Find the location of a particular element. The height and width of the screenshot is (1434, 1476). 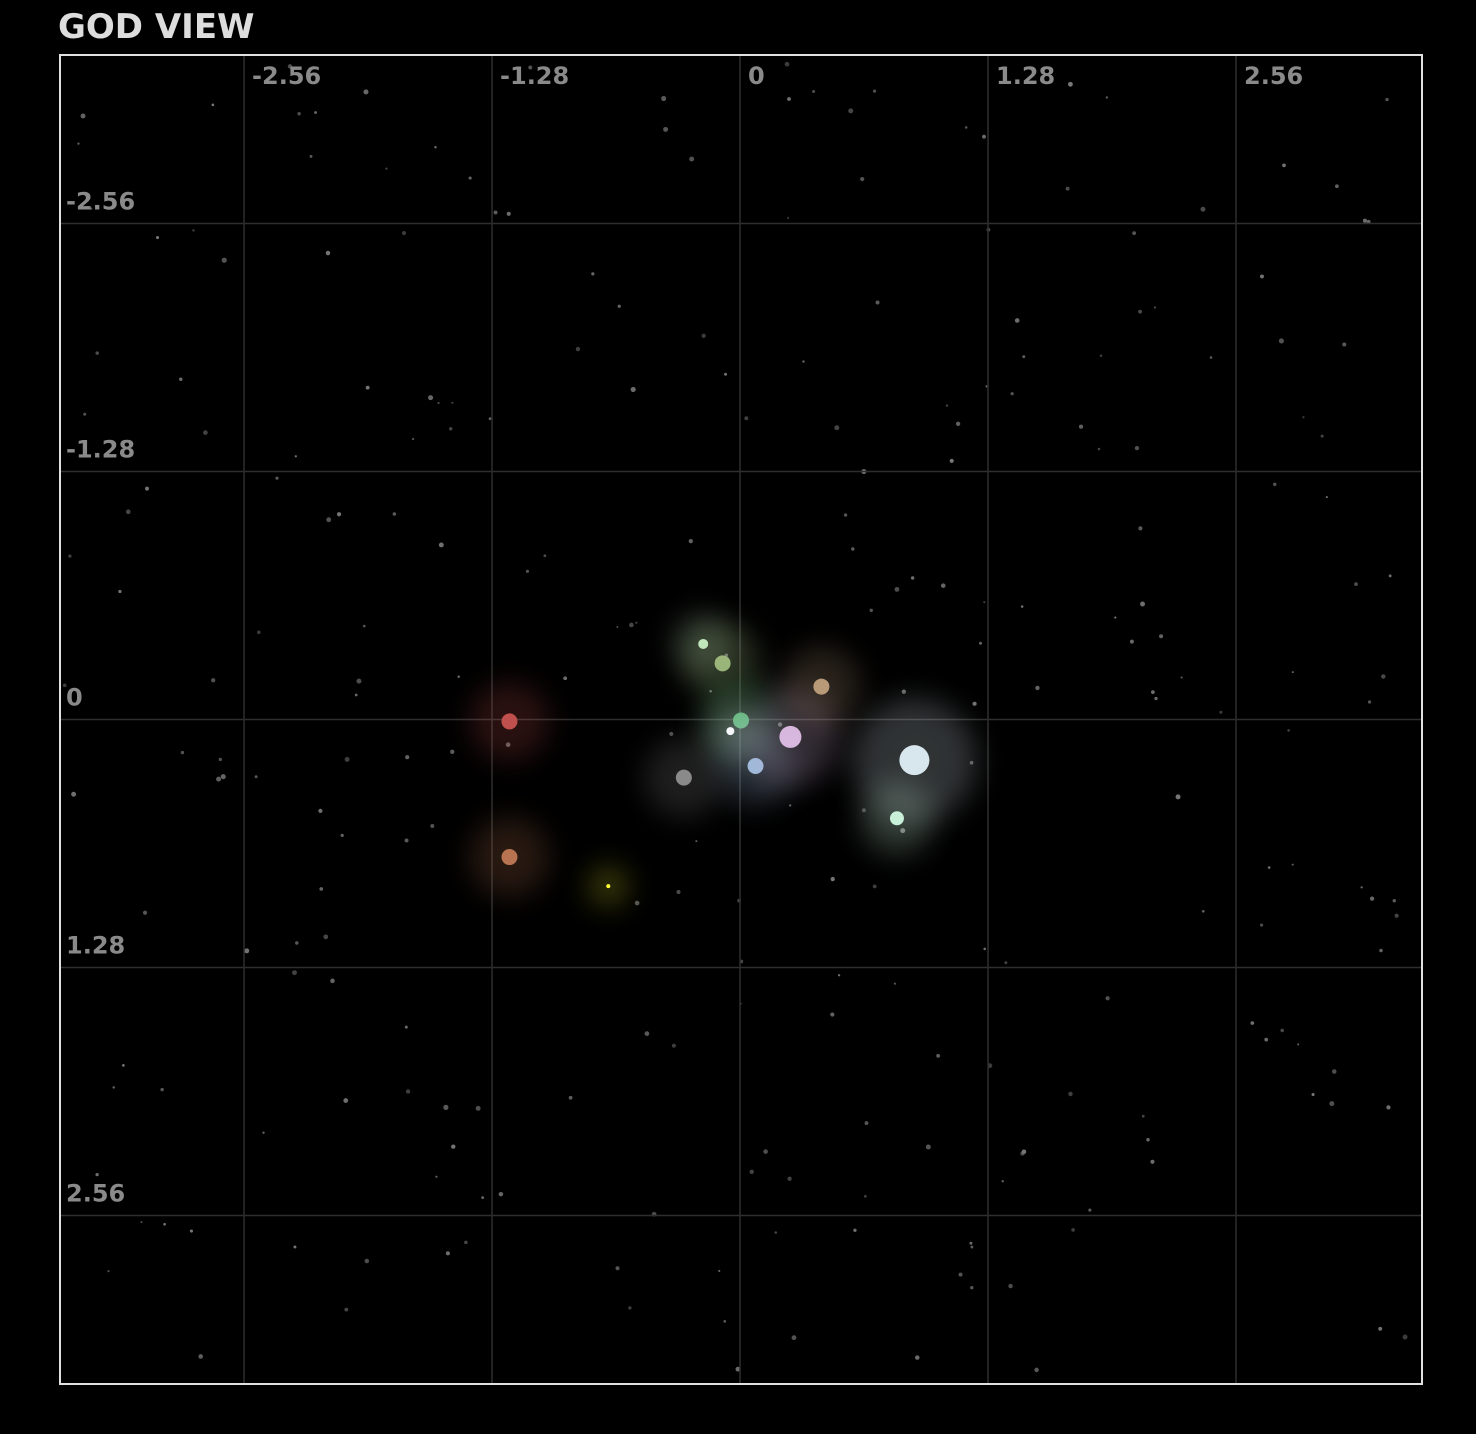

y-tick-label: 1.28 is located at coordinates (95, 945).